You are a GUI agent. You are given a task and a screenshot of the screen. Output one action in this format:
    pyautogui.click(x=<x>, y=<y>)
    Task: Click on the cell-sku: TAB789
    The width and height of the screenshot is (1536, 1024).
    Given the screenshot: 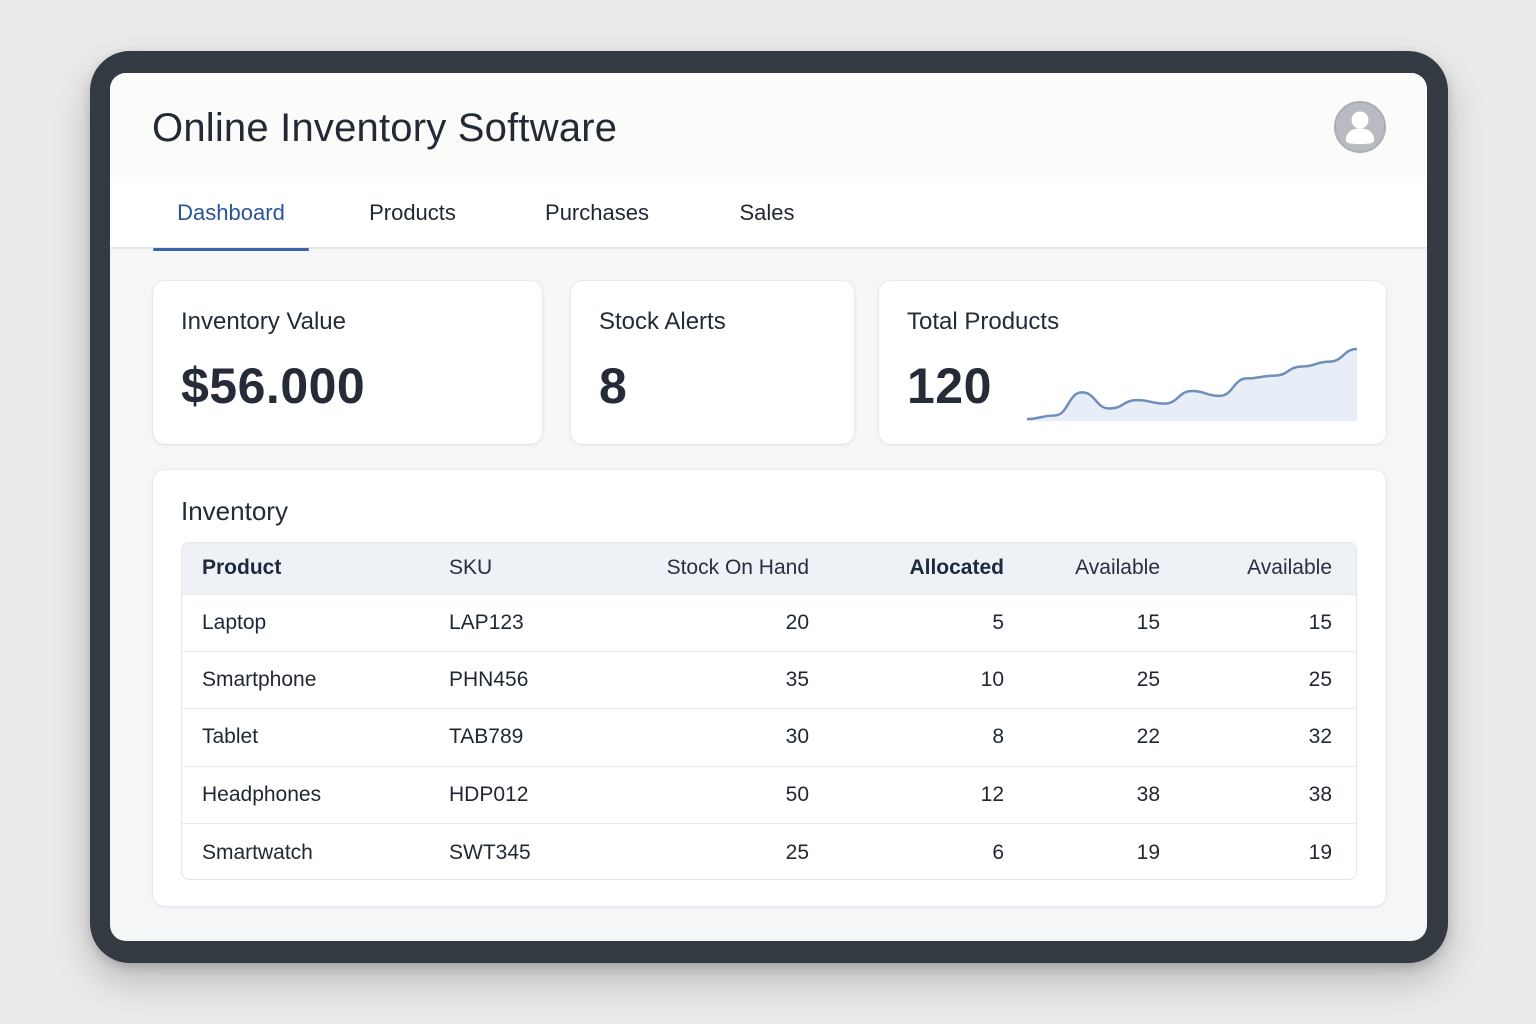 What is the action you would take?
    pyautogui.click(x=486, y=737)
    